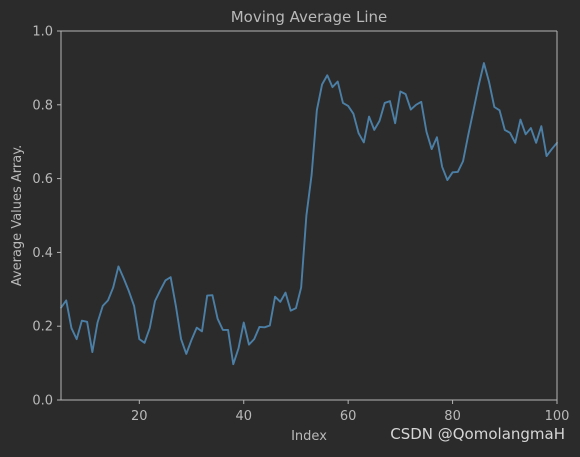 The height and width of the screenshot is (457, 580). I want to click on y-tick-label: 0.2, so click(42, 327).